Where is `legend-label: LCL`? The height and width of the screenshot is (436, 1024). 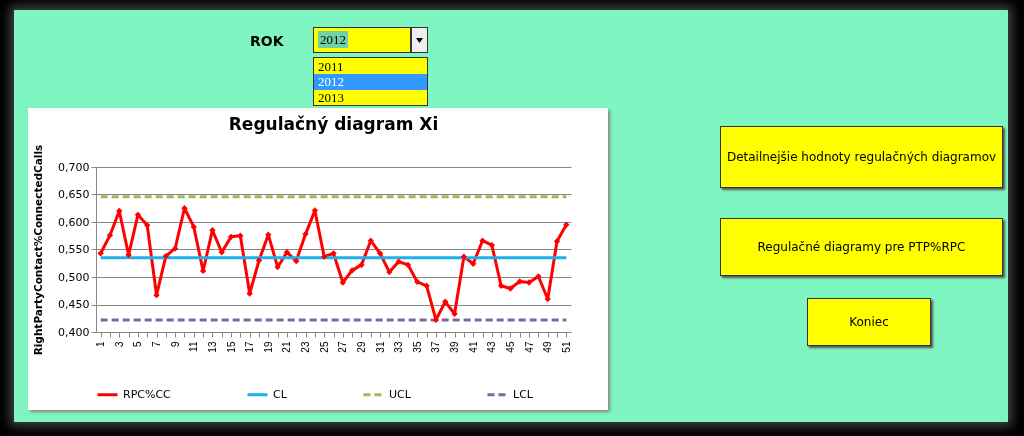 legend-label: LCL is located at coordinates (523, 394).